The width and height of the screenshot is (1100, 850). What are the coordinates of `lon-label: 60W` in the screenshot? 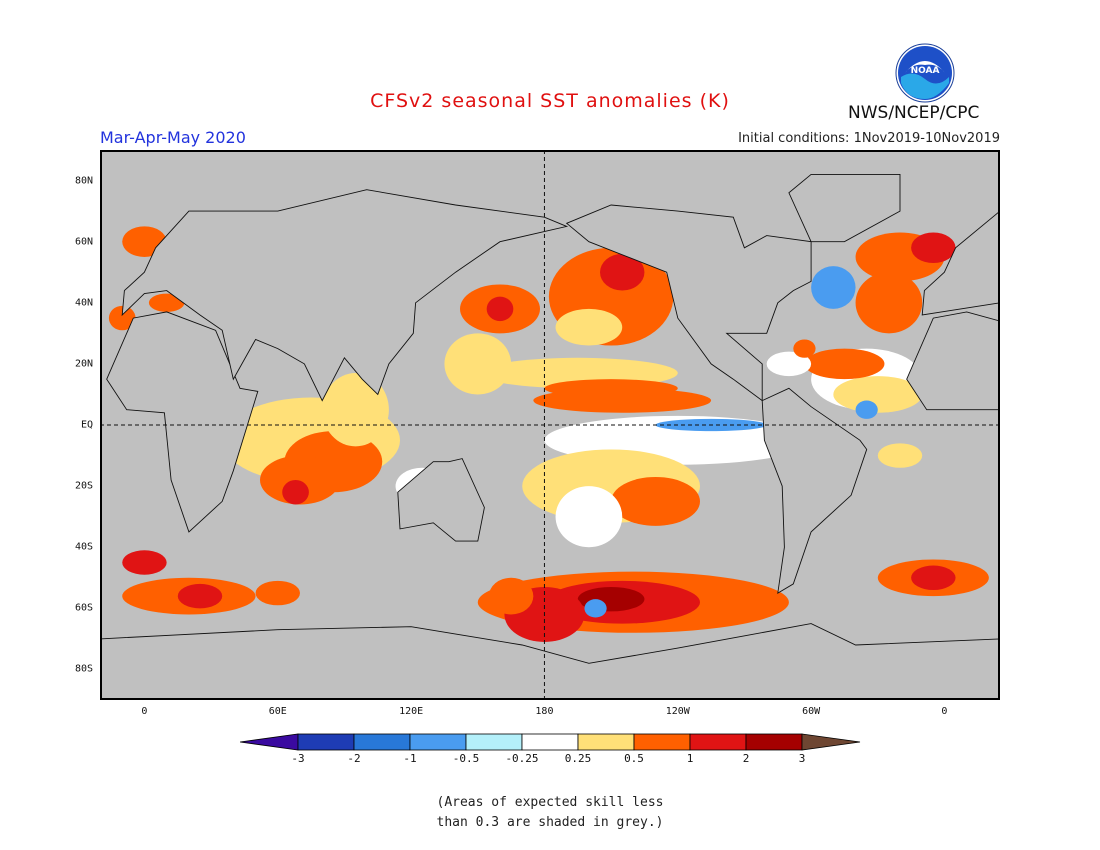 It's located at (811, 711).